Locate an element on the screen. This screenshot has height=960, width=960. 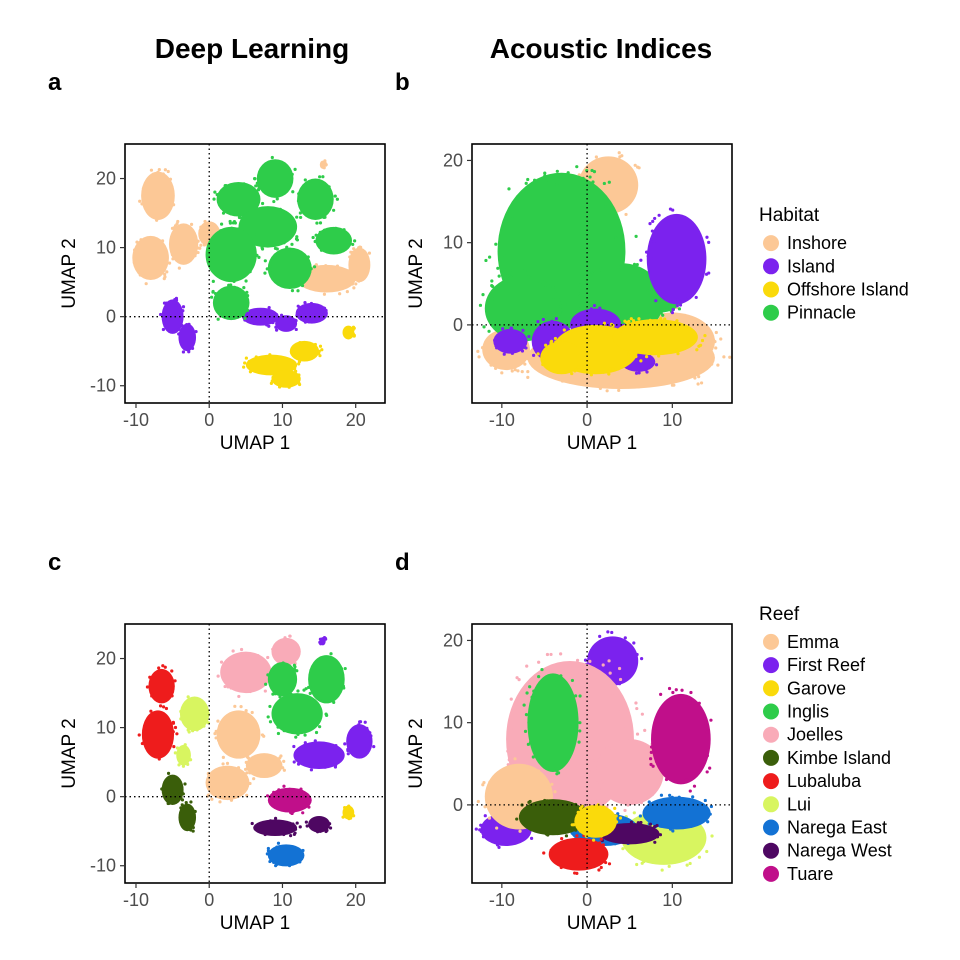
cluster-narega-east is located at coordinates (286, 855).